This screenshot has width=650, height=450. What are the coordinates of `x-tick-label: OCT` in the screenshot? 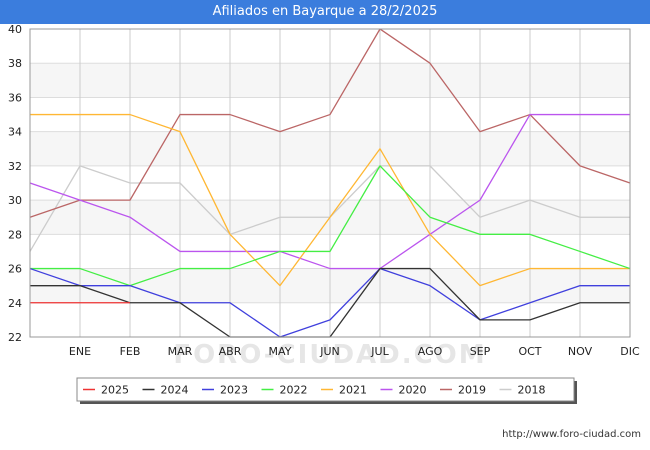 It's located at (529, 351).